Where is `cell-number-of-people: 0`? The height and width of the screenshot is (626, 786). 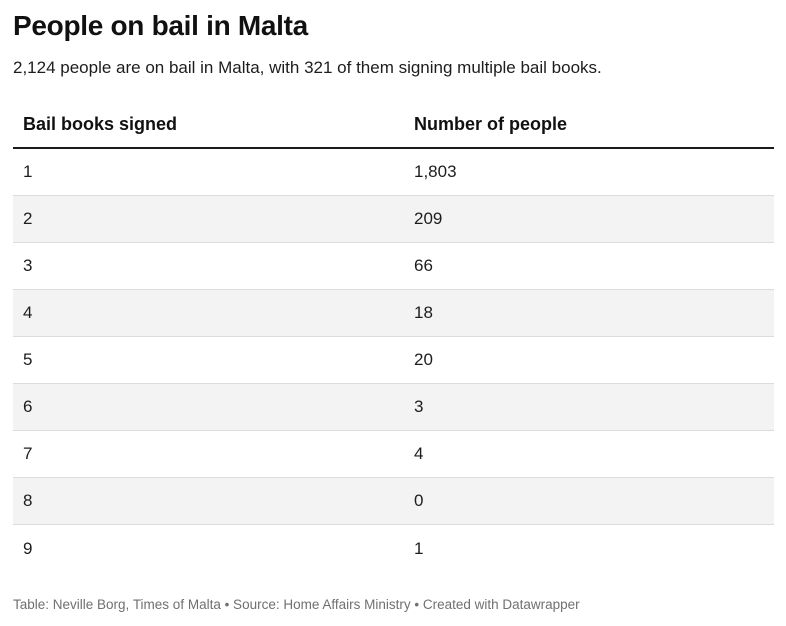
cell-number-of-people: 0 is located at coordinates (419, 500).